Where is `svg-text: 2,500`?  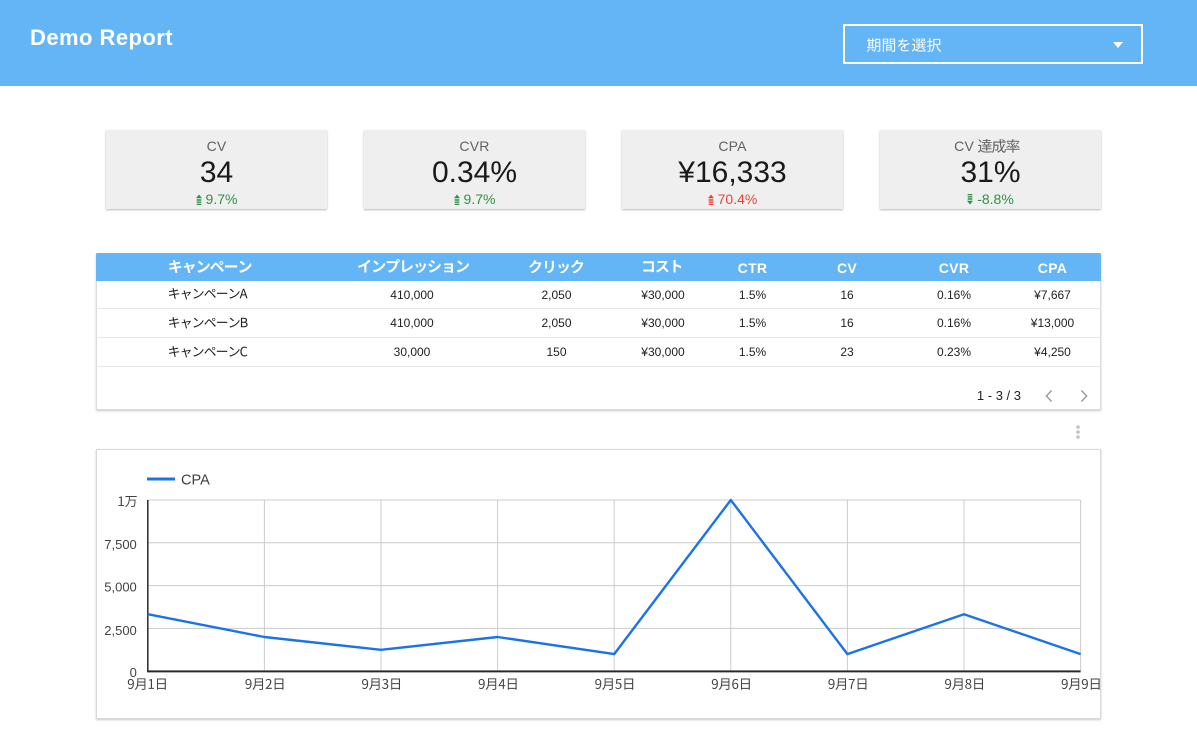
svg-text: 2,500 is located at coordinates (120, 630).